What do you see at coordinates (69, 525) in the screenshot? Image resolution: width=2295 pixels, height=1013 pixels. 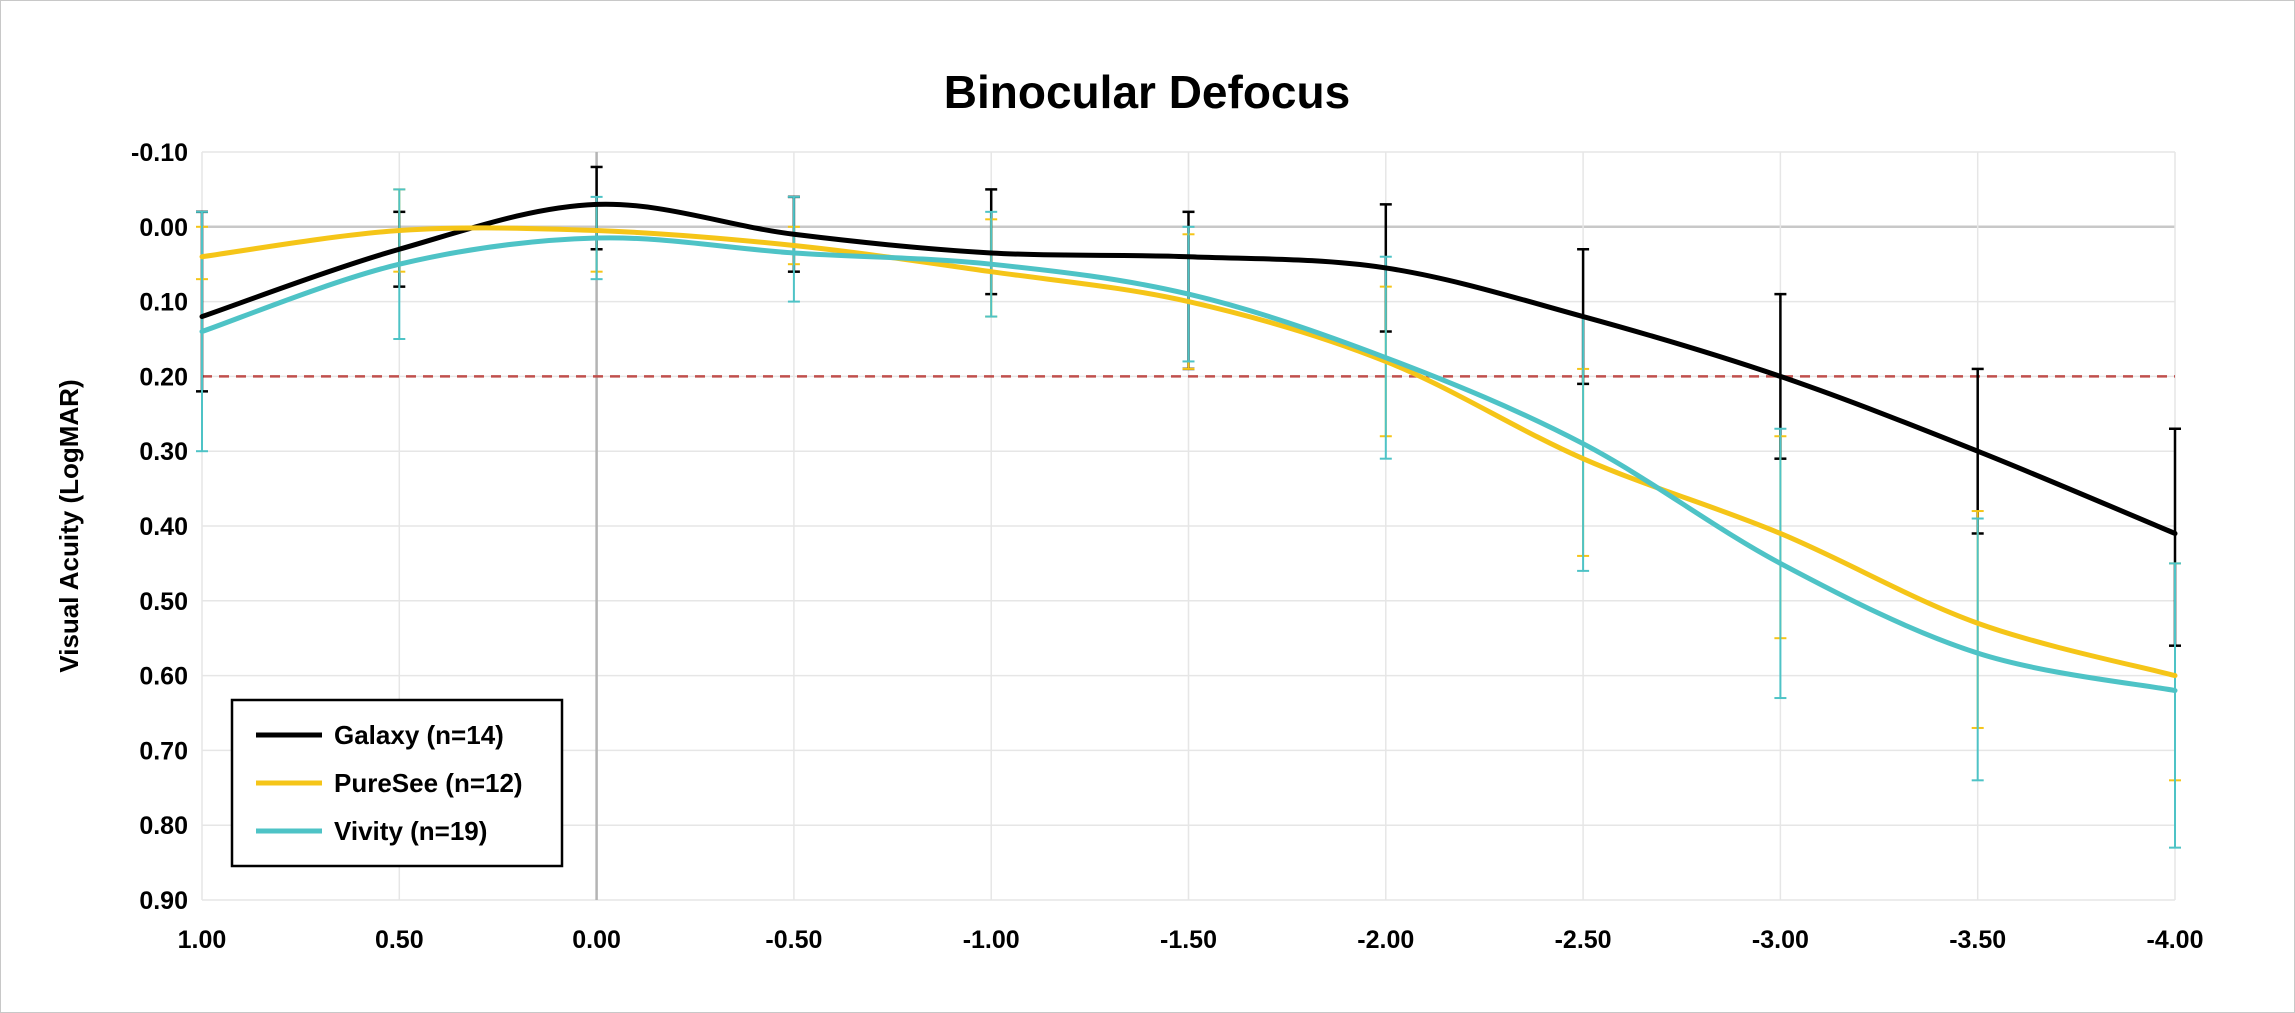 I see `y-axis-title: Visual Acuity (LogMAR)` at bounding box center [69, 525].